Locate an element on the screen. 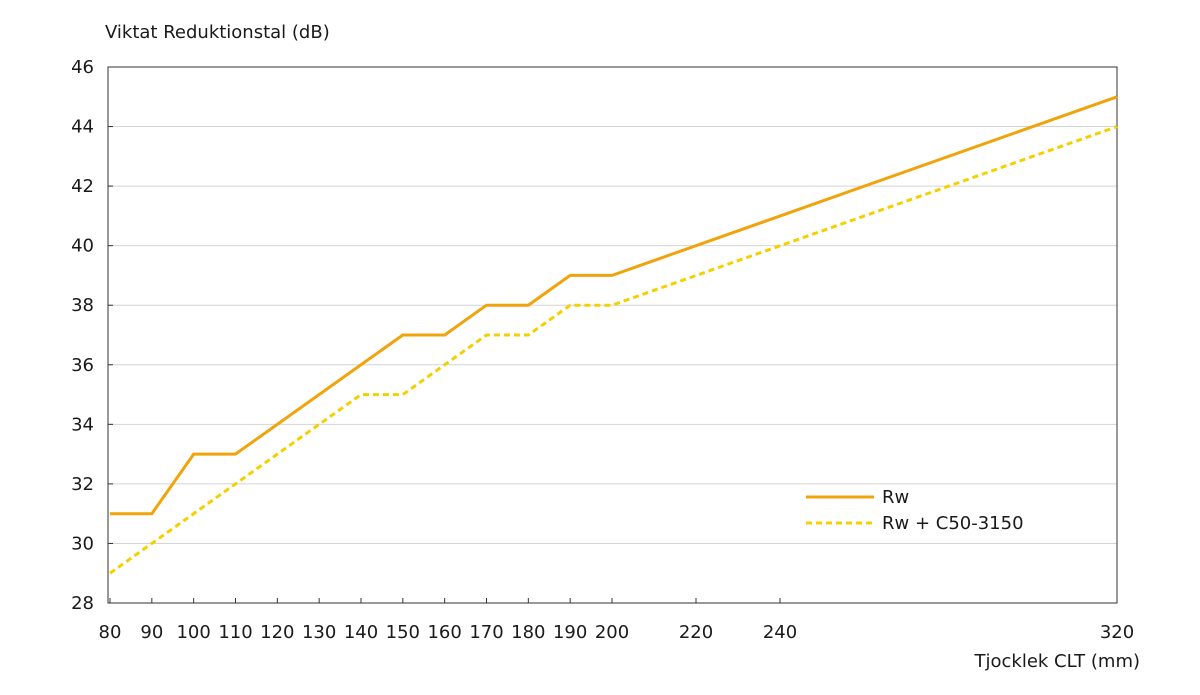  y-tick-label-32: 32 is located at coordinates (82, 484).